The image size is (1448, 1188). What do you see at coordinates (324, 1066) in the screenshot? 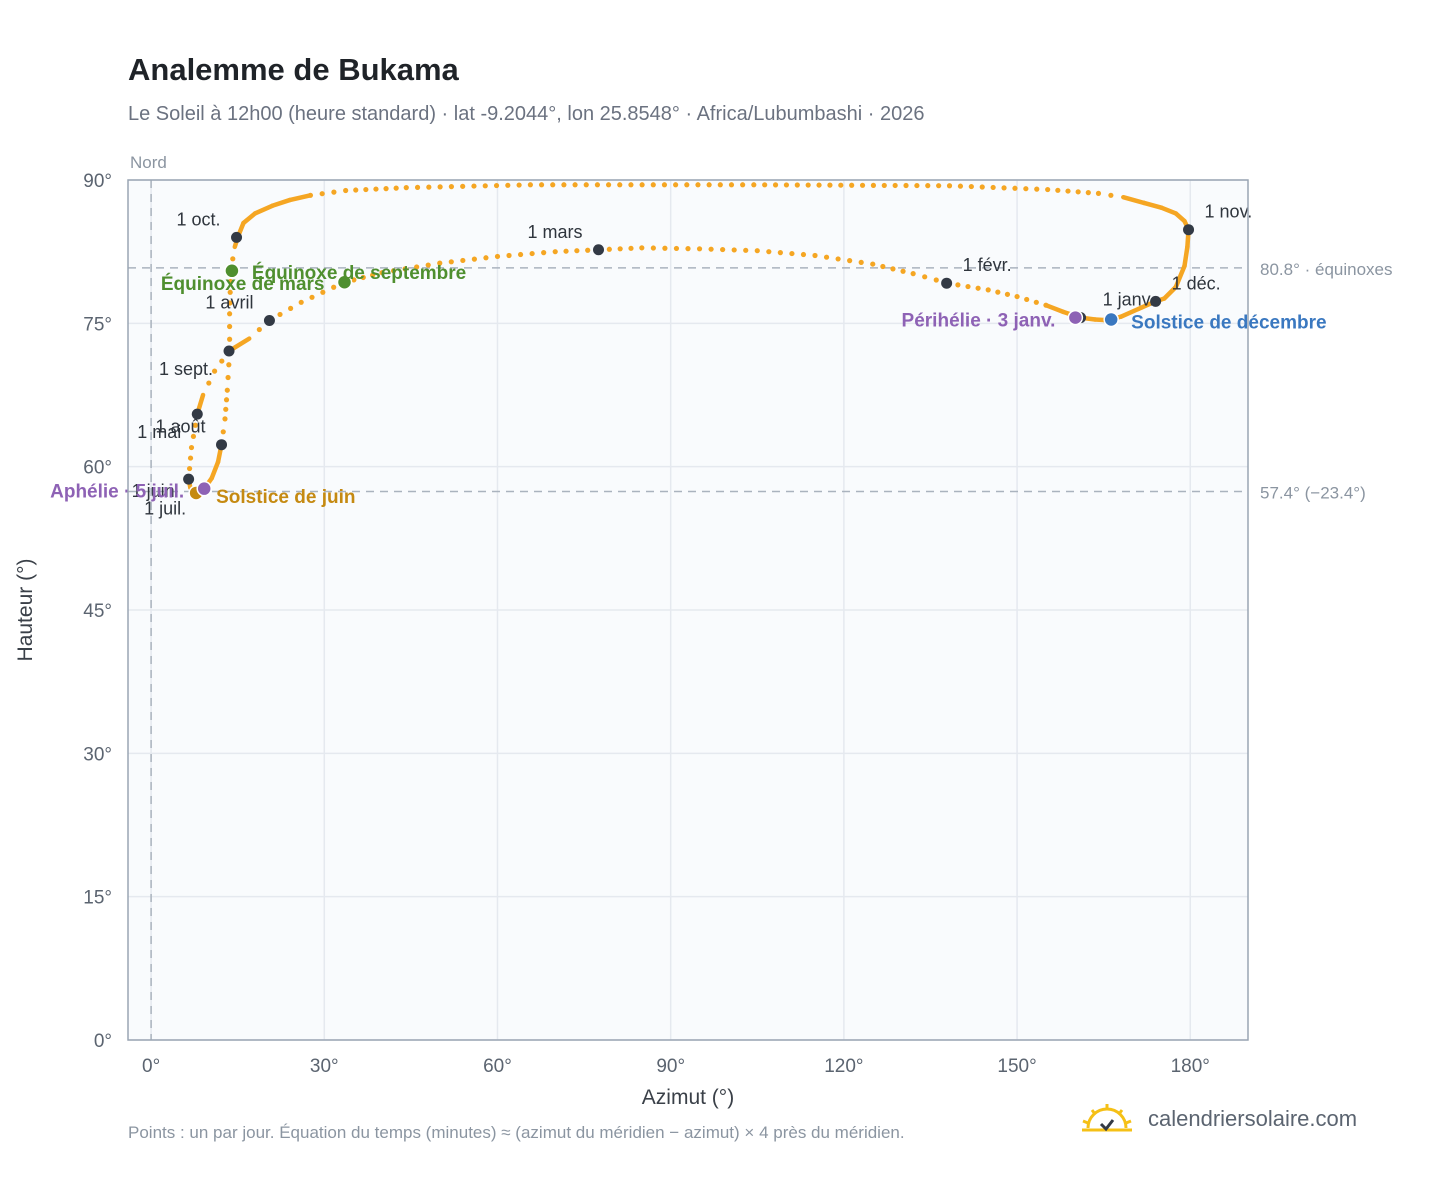
I see `x-tick-label: 30°` at bounding box center [324, 1066].